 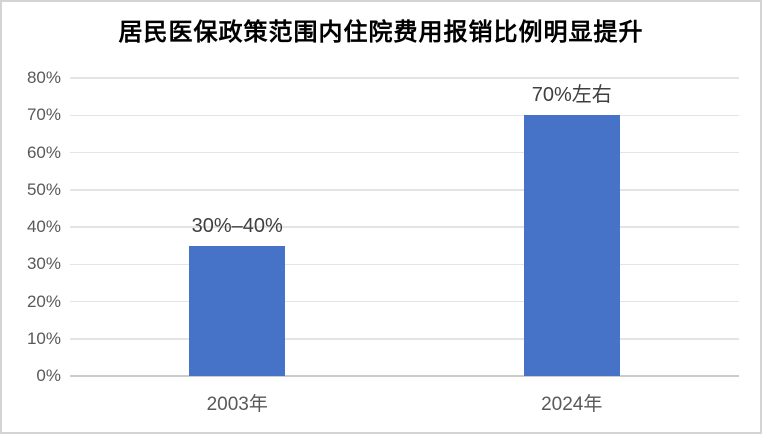 What do you see at coordinates (381, 32) in the screenshot?
I see `chart-title: 居民医保政策范围内住院费用报销比例明显提升` at bounding box center [381, 32].